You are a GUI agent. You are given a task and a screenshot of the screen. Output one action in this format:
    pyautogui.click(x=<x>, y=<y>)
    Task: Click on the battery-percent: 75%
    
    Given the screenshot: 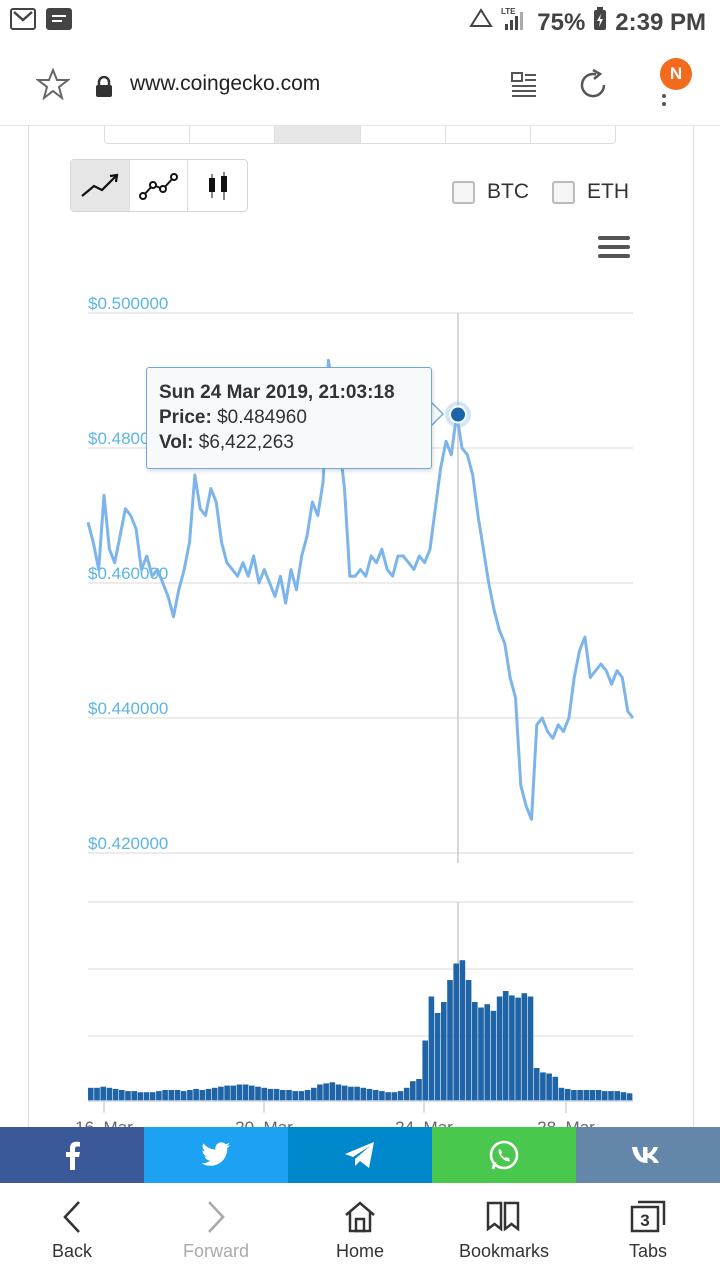 What is the action you would take?
    pyautogui.click(x=561, y=22)
    